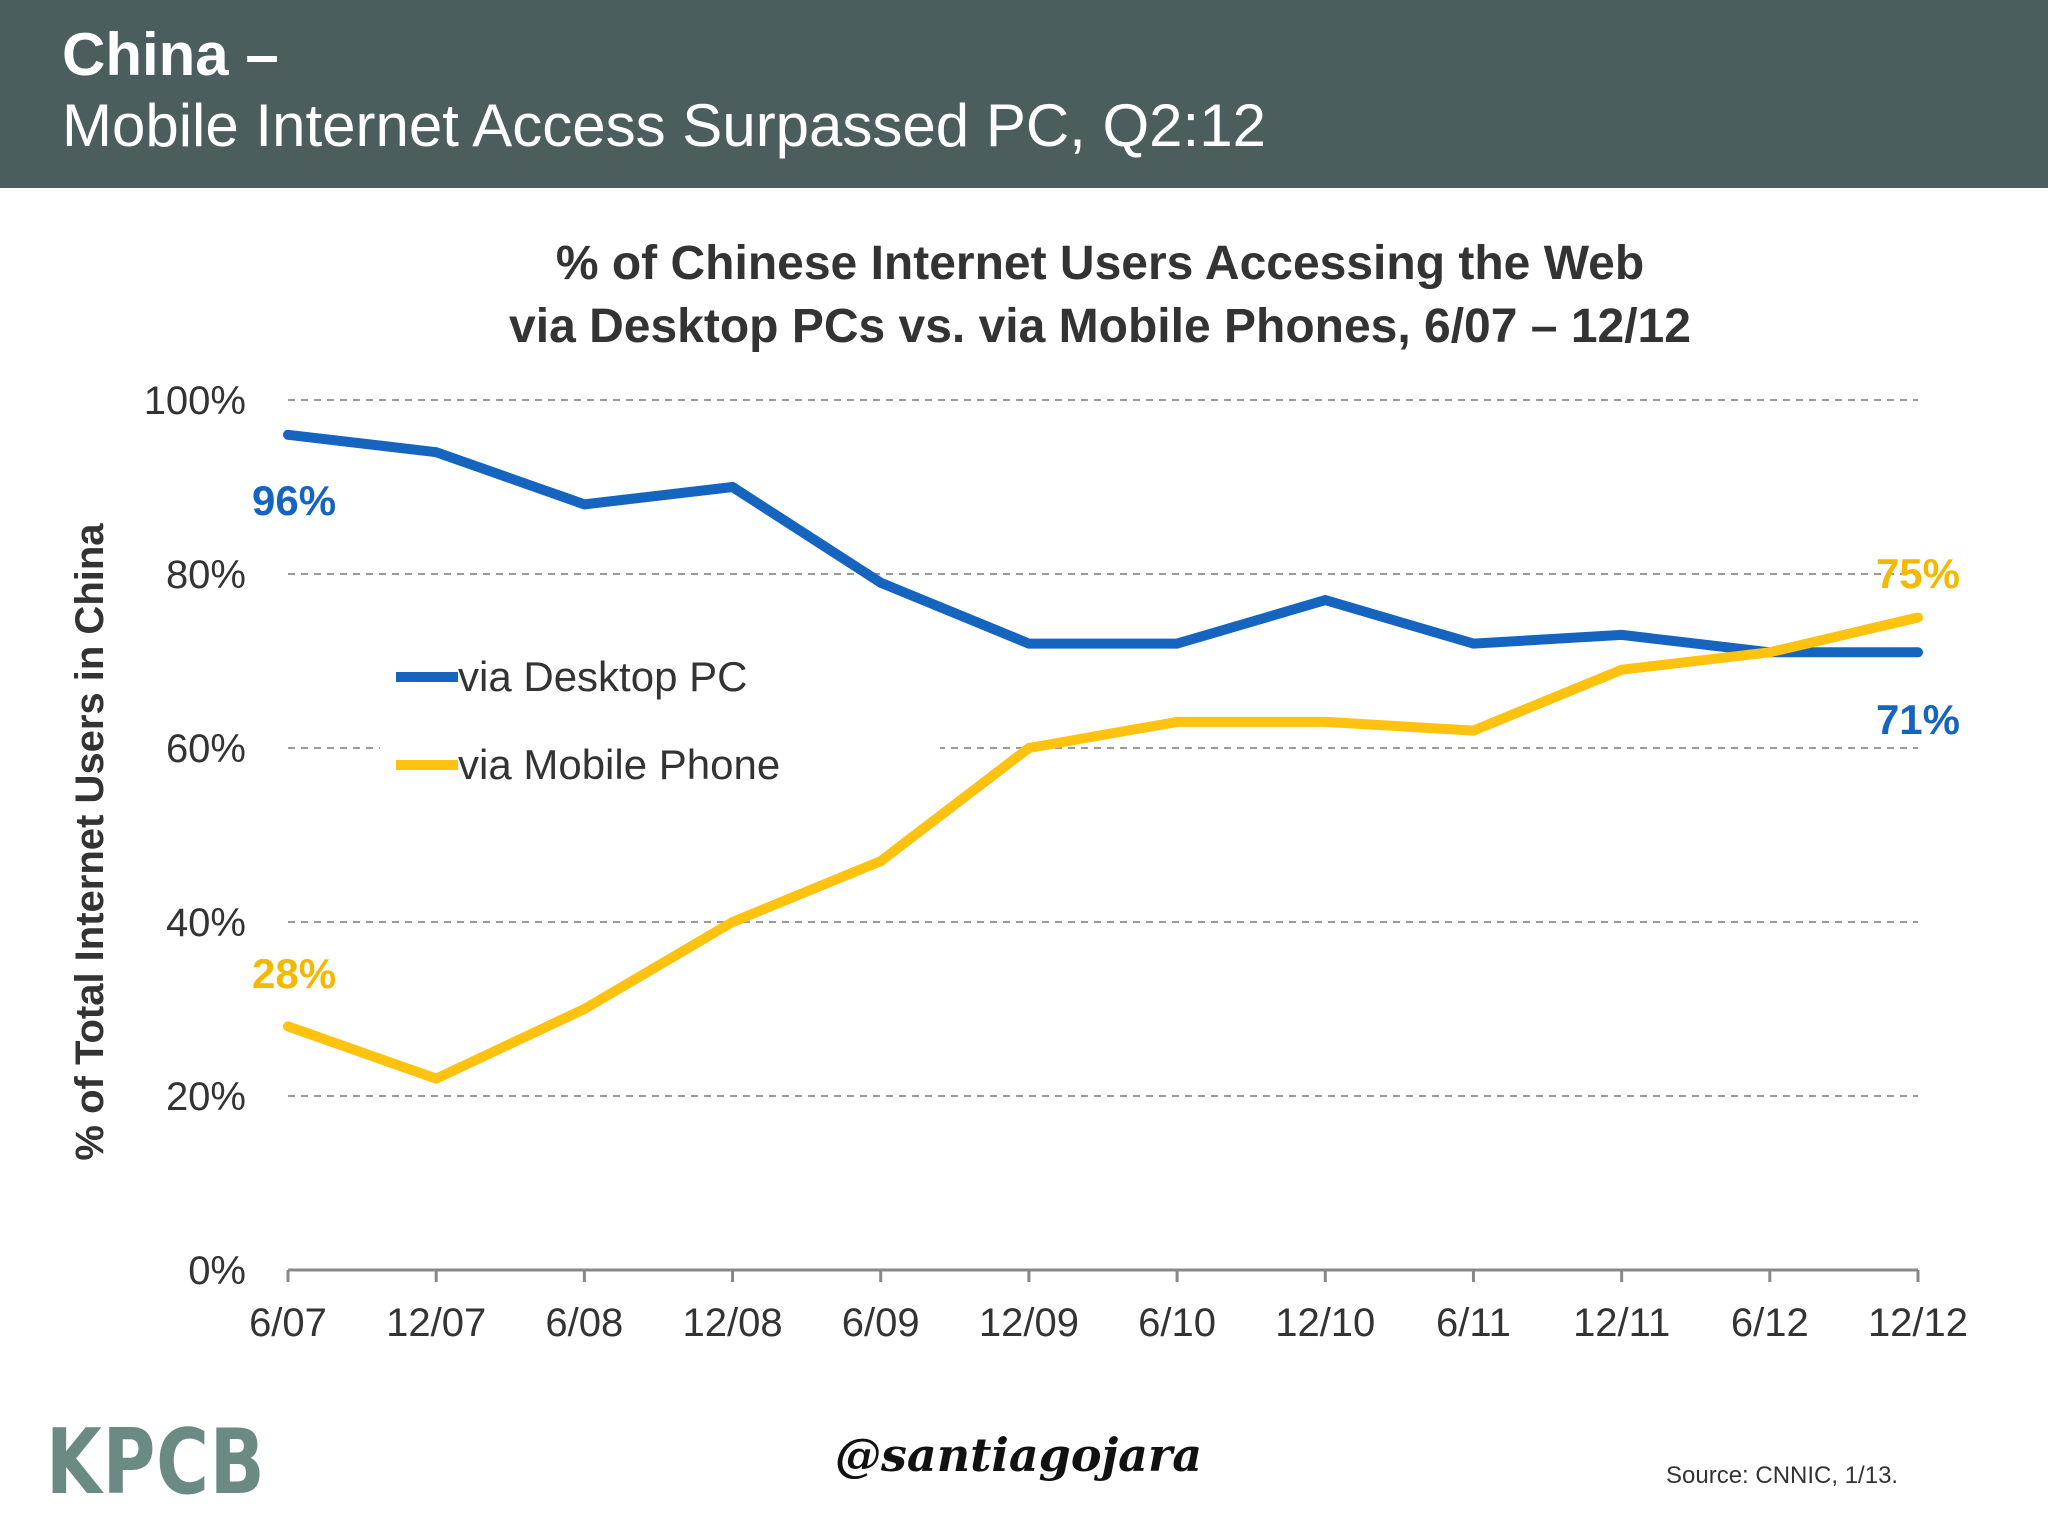  I want to click on y-tick-label: 100%, so click(195, 401).